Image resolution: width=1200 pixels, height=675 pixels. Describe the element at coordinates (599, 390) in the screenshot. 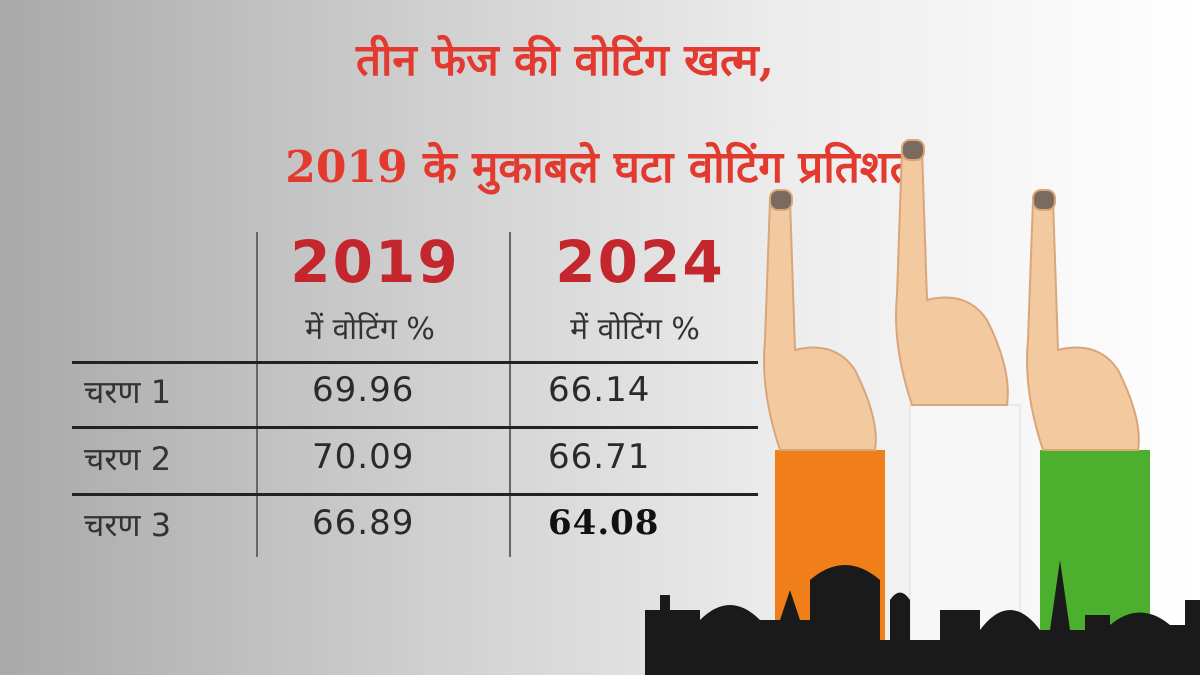

I see `table-cell: 66.14` at that location.